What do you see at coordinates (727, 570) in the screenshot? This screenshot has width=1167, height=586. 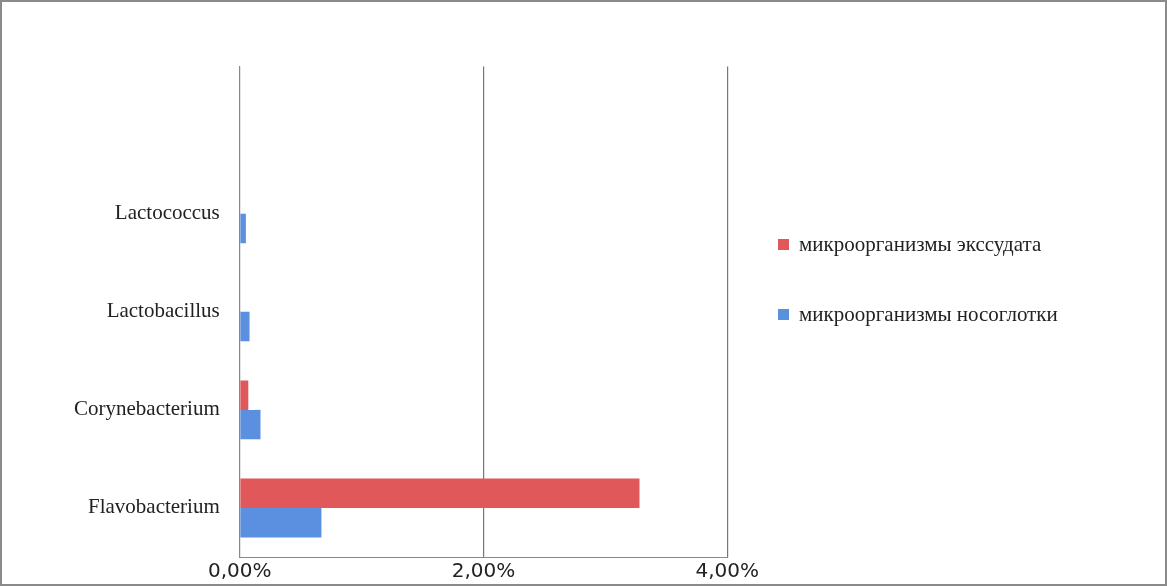 I see `x-tick-label: 4,00%` at bounding box center [727, 570].